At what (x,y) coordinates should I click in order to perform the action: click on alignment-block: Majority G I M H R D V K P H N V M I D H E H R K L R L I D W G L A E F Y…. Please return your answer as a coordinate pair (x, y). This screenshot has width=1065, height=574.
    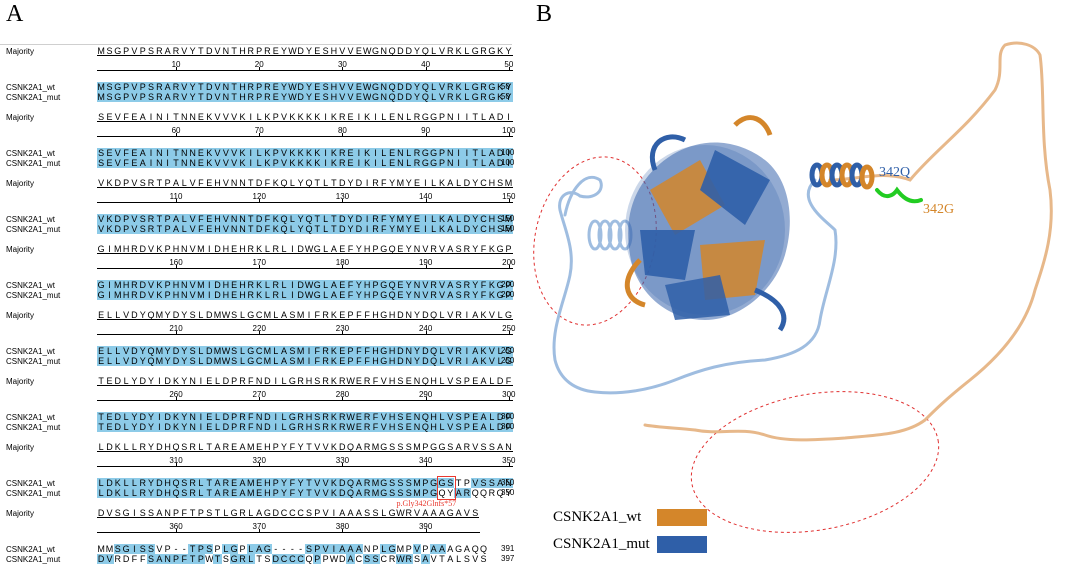
    Looking at the image, I should click on (260, 277).